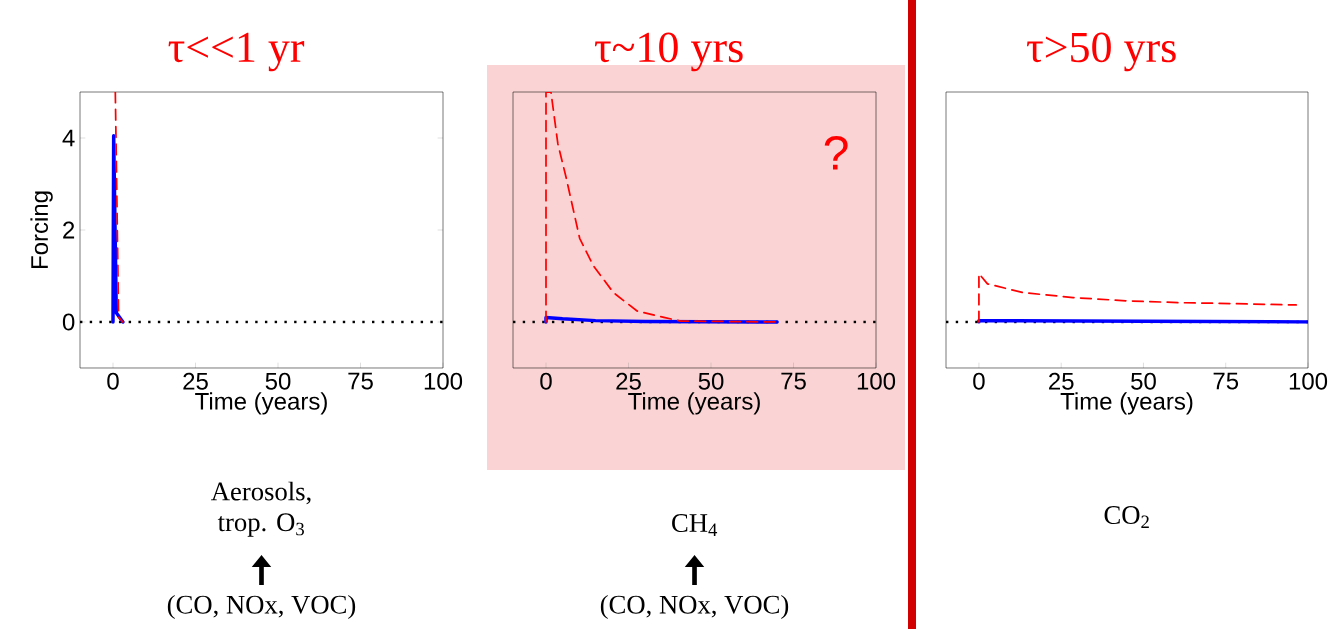 The height and width of the screenshot is (629, 1336). What do you see at coordinates (1126, 517) in the screenshot?
I see `text: CO$_{2}$` at bounding box center [1126, 517].